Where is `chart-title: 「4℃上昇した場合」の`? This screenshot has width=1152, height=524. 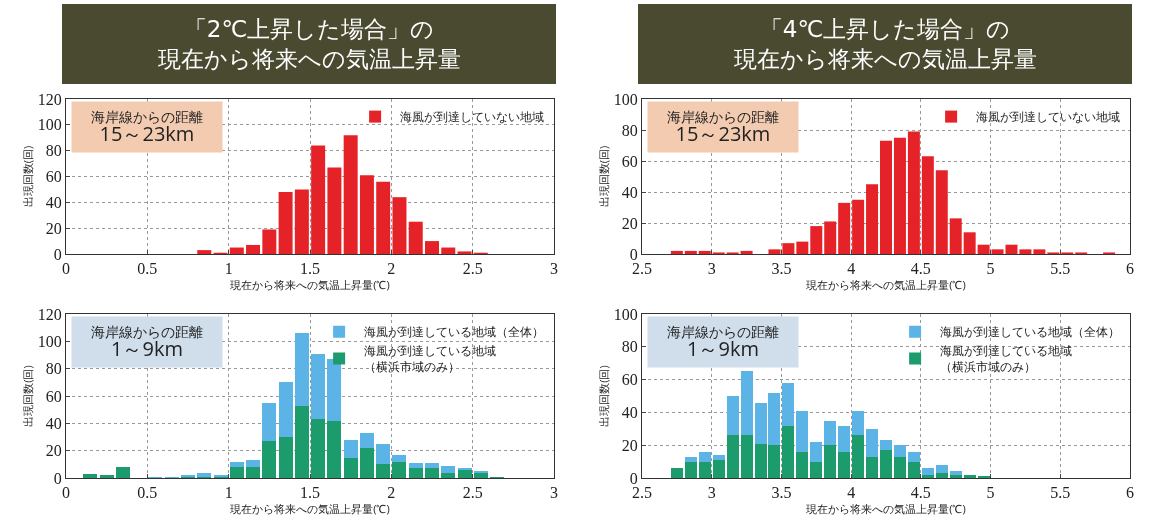 chart-title: 「4℃上昇した場合」の is located at coordinates (885, 29).